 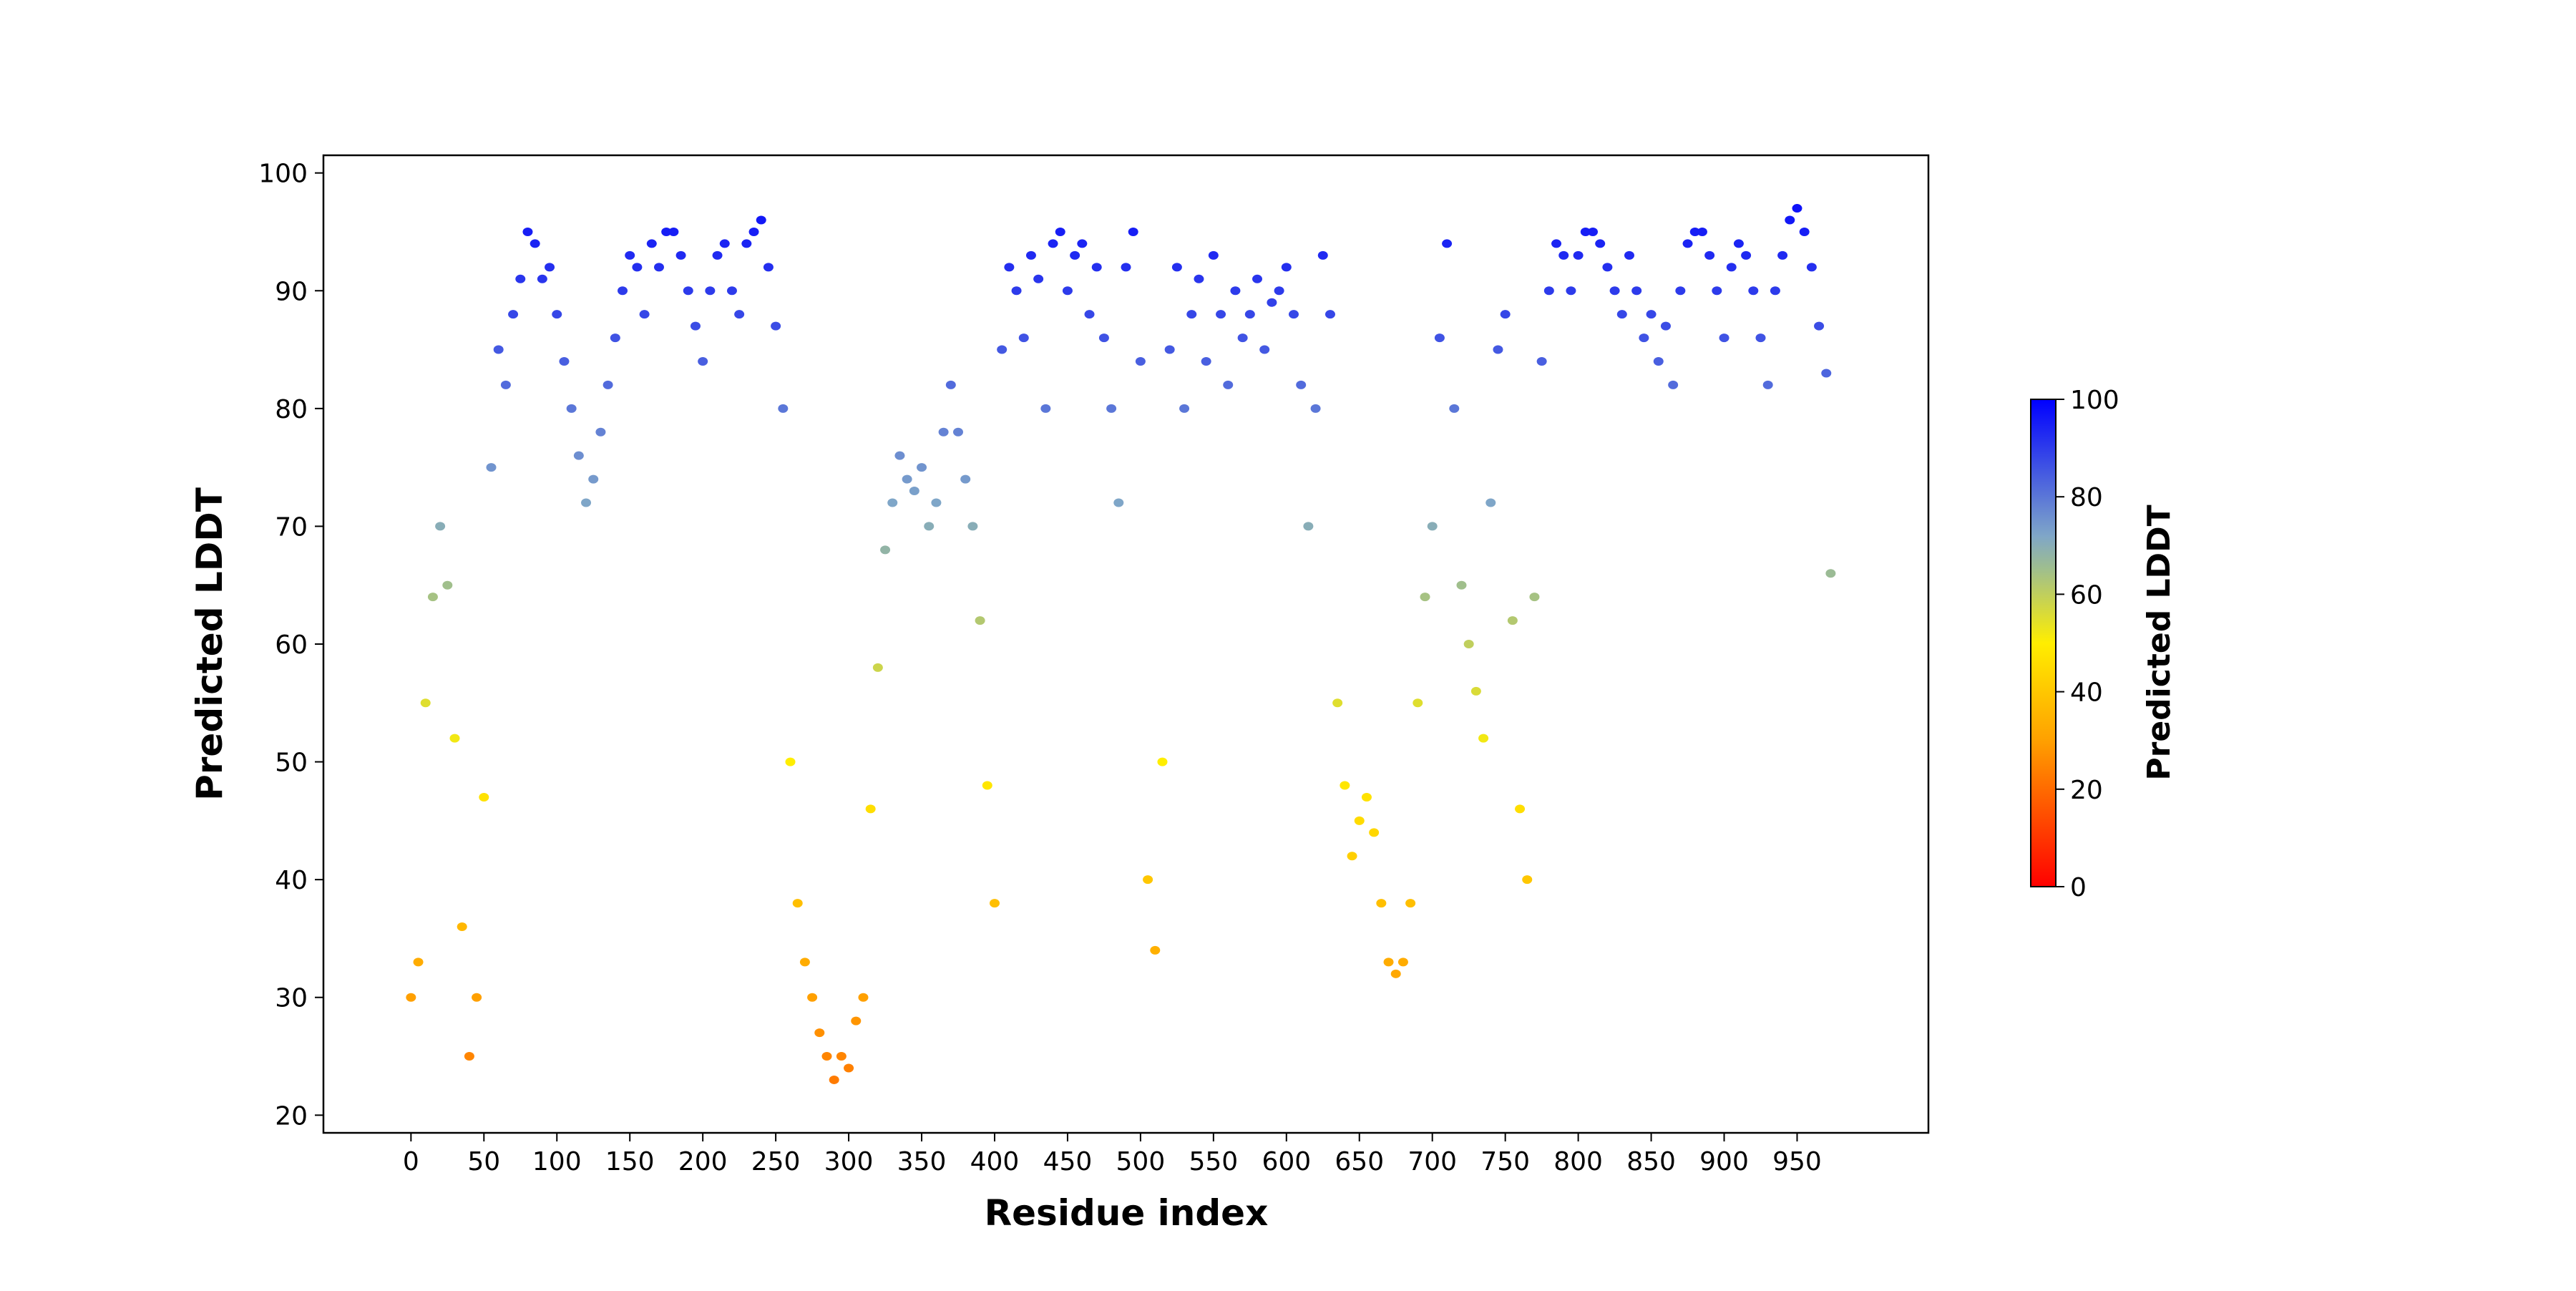 What do you see at coordinates (291, 527) in the screenshot?
I see `y-tick-label: 70` at bounding box center [291, 527].